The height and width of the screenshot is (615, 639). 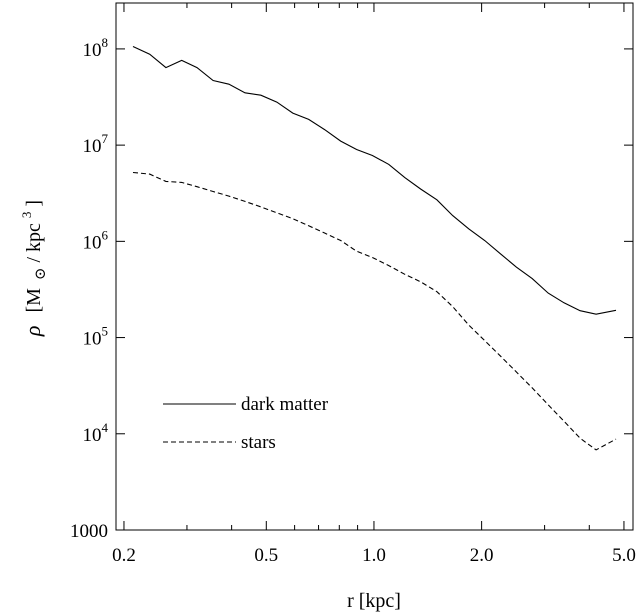 I want to click on y-tick-label: 10⁷, so click(x=96, y=144).